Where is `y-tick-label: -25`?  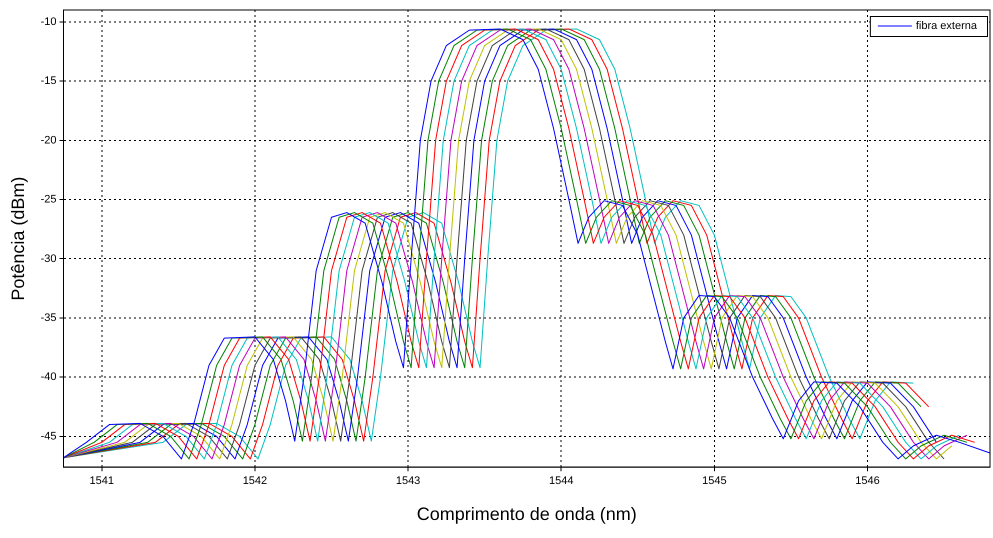
y-tick-label: -25 is located at coordinates (48, 200).